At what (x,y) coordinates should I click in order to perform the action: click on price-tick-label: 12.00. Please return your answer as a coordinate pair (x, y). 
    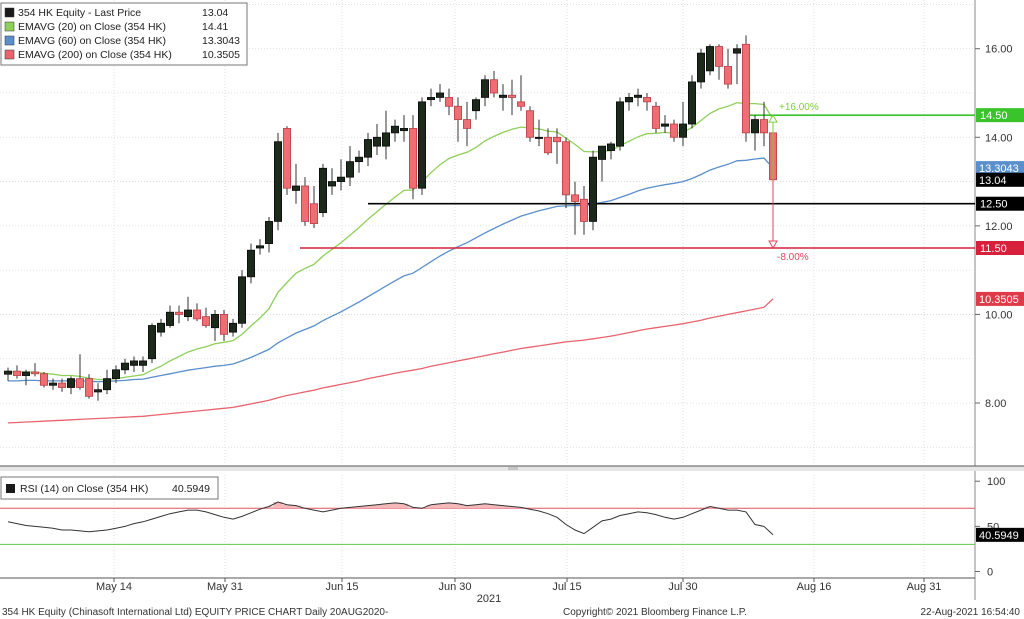
    Looking at the image, I should click on (999, 227).